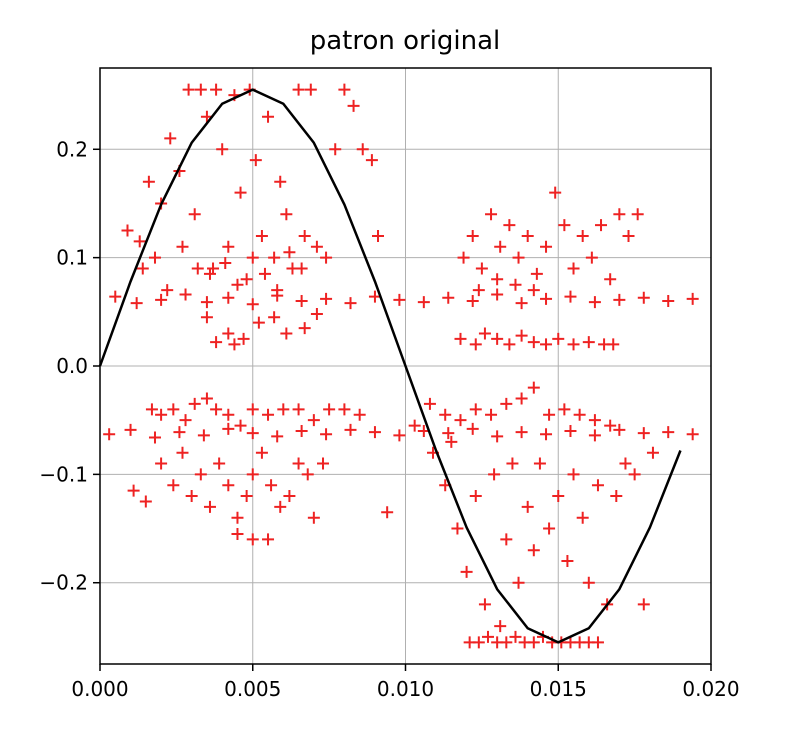 Image resolution: width=790 pixels, height=753 pixels. What do you see at coordinates (63, 474) in the screenshot?
I see `y-tick-label: −0.1` at bounding box center [63, 474].